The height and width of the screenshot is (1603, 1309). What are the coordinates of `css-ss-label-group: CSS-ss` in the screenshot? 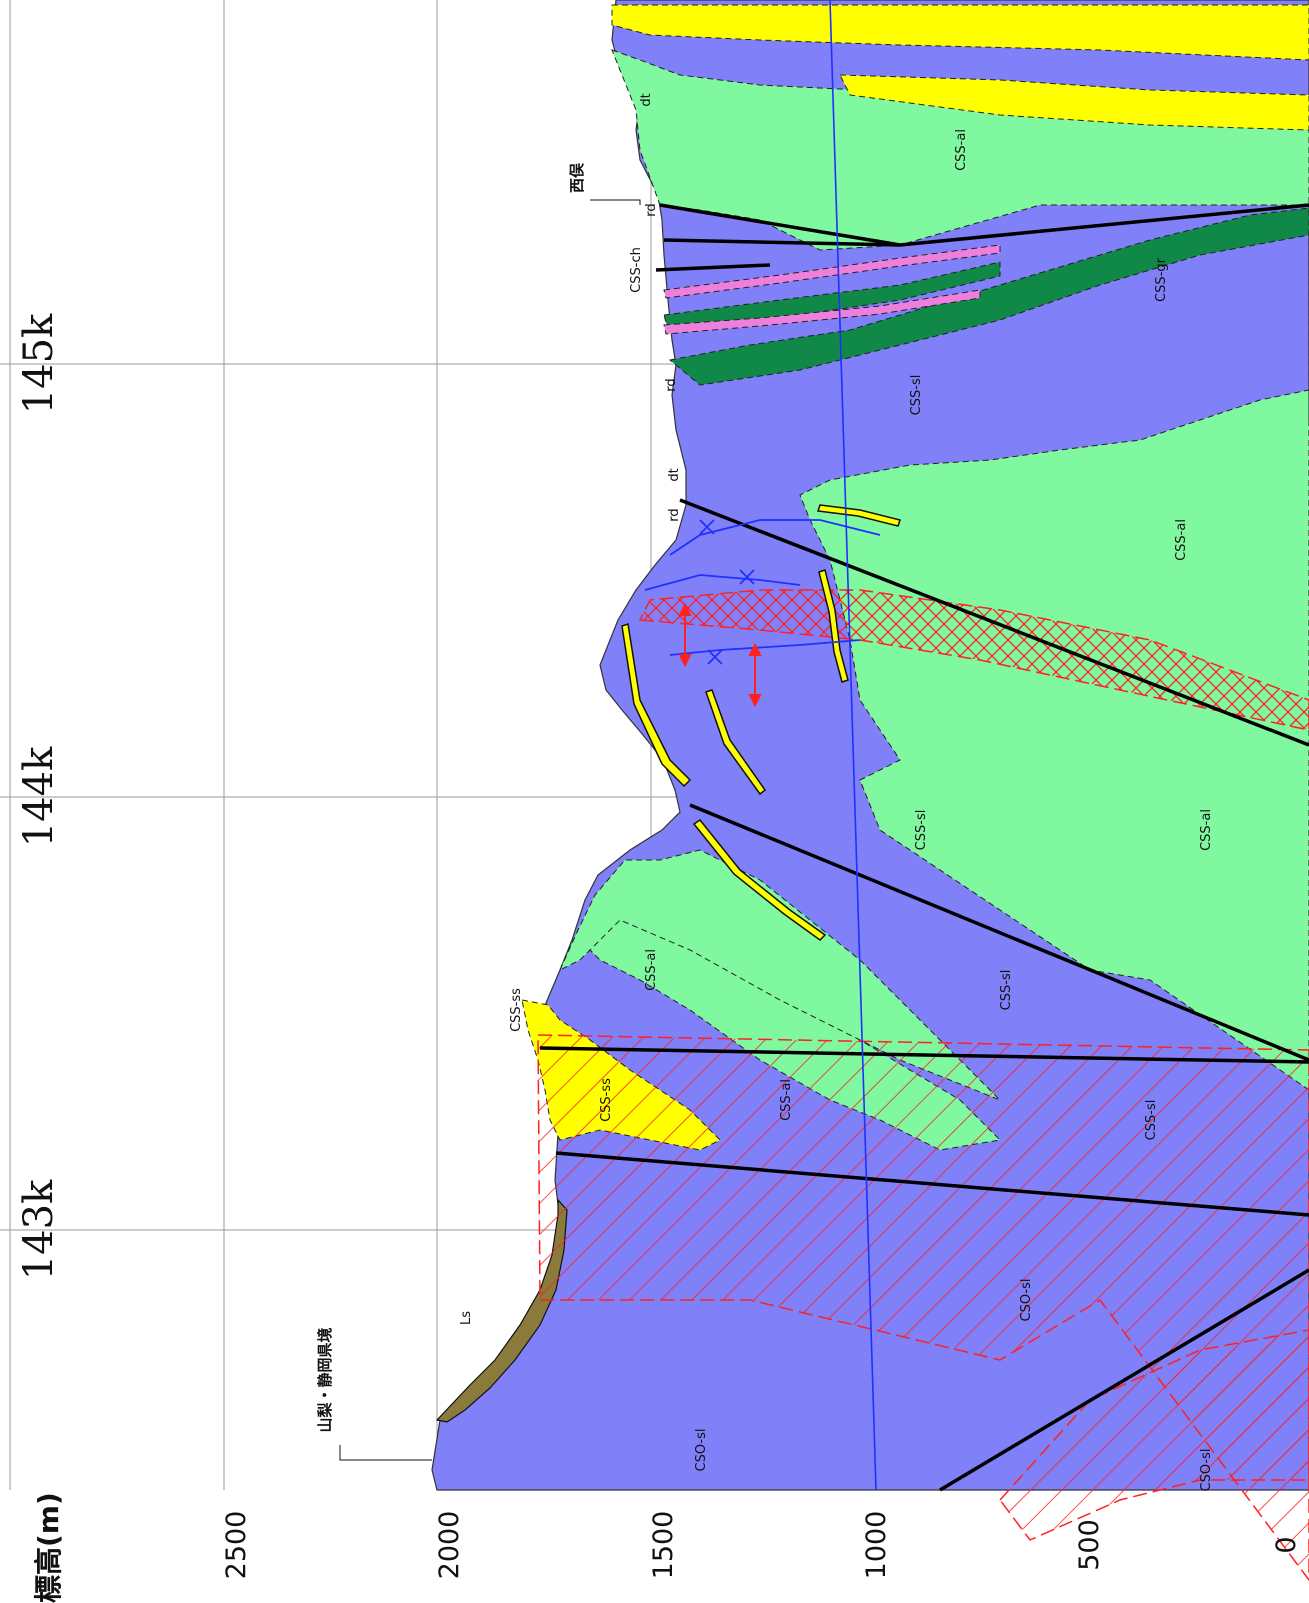 It's located at (516, 1010).